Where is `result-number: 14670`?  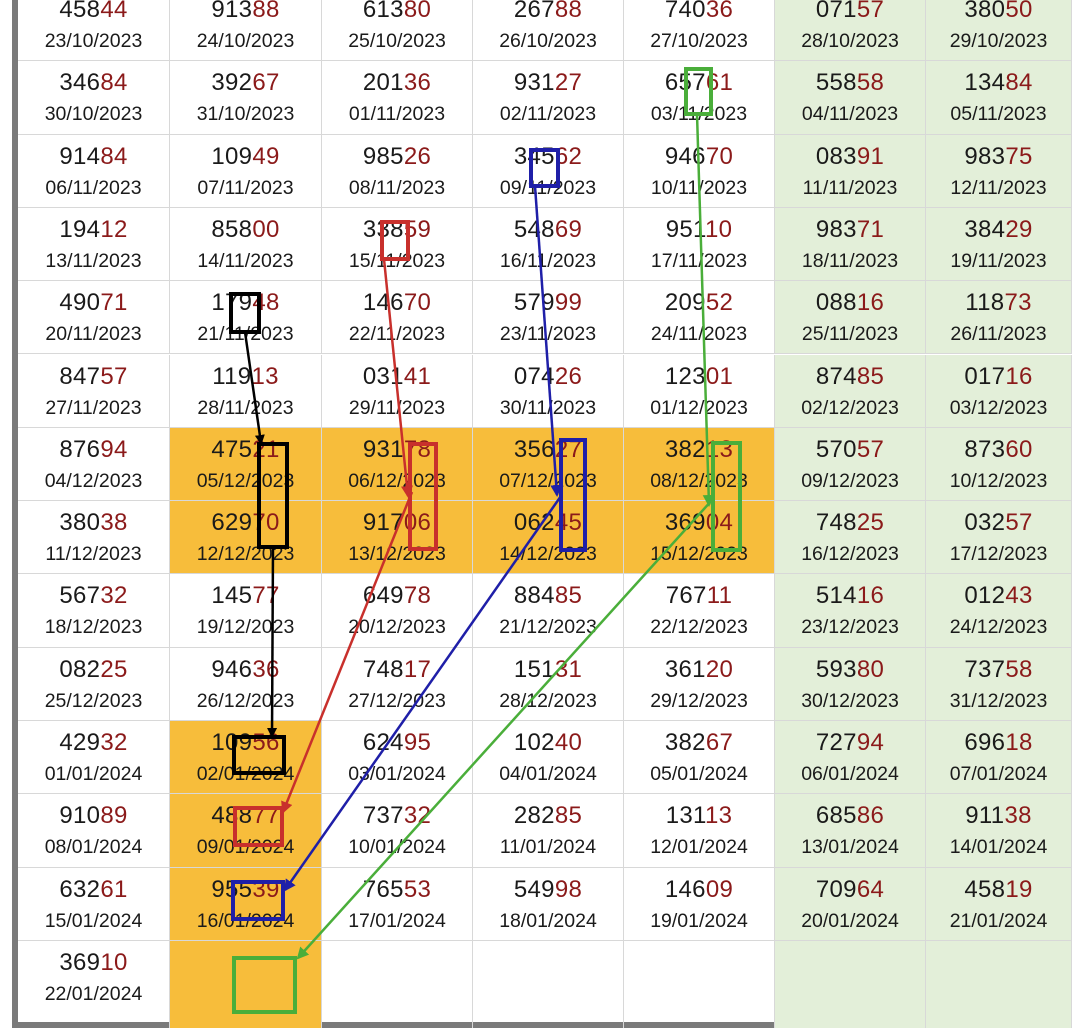 result-number: 14670 is located at coordinates (397, 303).